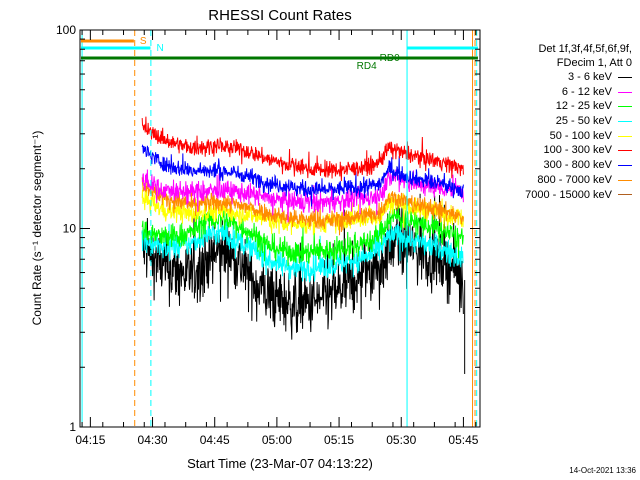  I want to click on y-tick-label: 1, so click(72, 427).